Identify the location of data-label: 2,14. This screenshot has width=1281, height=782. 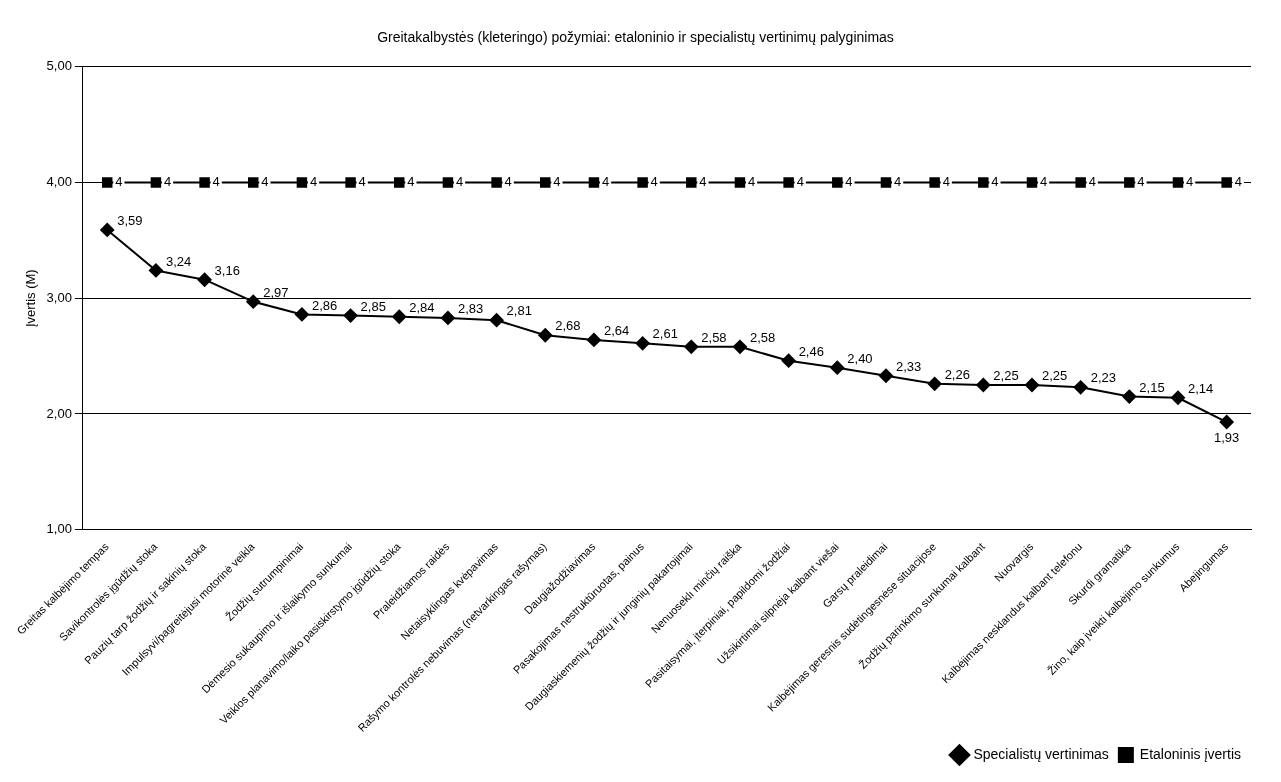
(1200, 388).